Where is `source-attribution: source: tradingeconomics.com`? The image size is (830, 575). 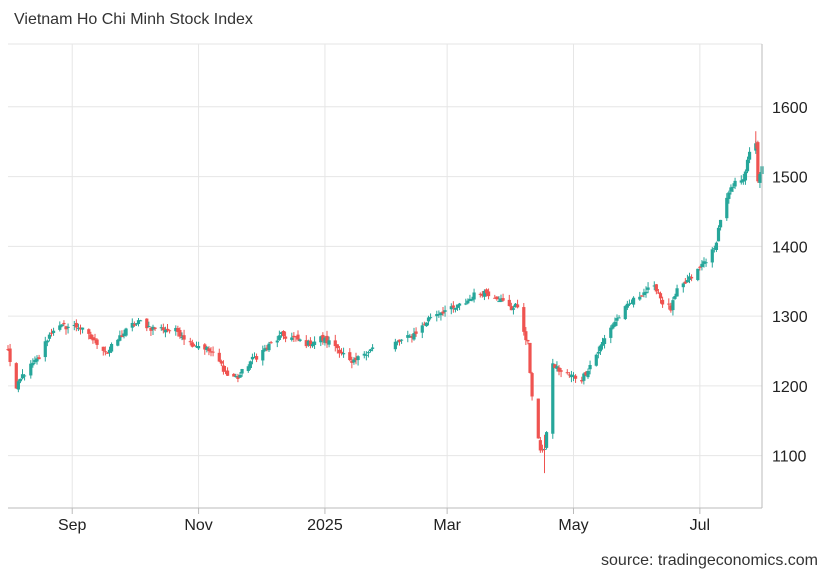 source-attribution: source: tradingeconomics.com is located at coordinates (709, 560).